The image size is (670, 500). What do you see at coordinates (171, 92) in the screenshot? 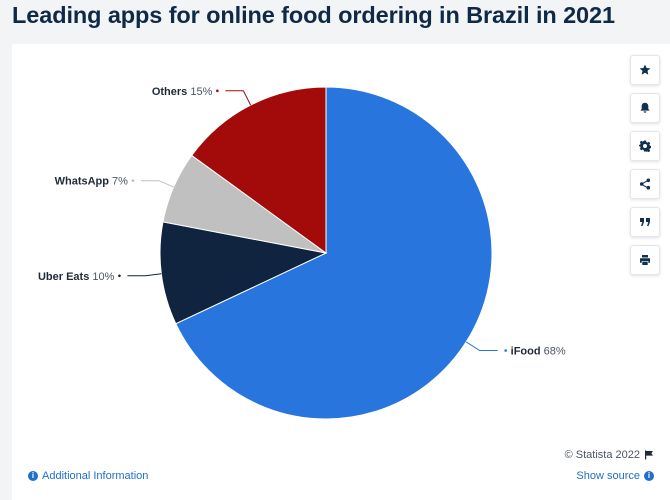
I see `data-label-name: Others` at bounding box center [171, 92].